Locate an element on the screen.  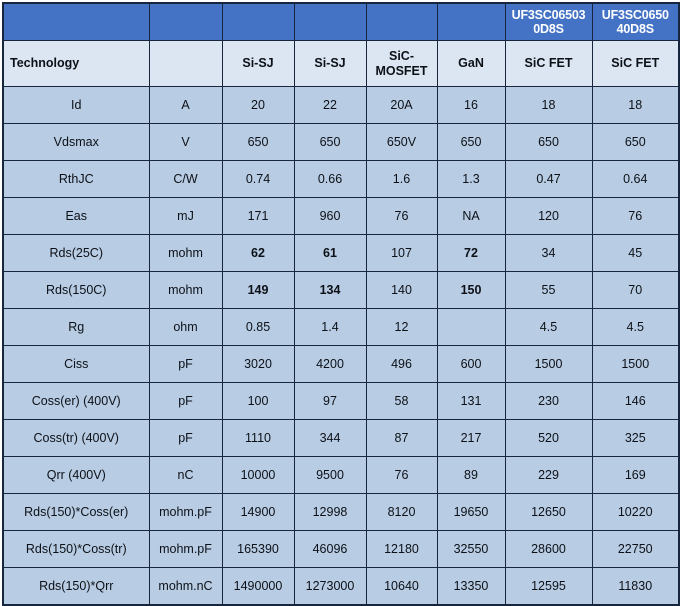
part-number-cell: UF3SC065030D8S is located at coordinates (548, 21).